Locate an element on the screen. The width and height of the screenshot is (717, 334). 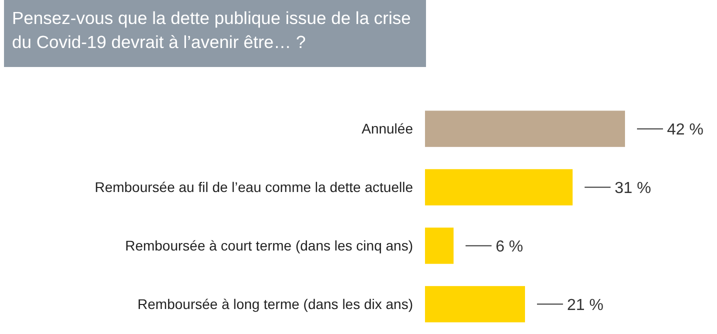
text: Pensez-vous que la dette publique issue de la crise du Covid-19 devrait à l’avenir être… ? is located at coordinates (211, 30).